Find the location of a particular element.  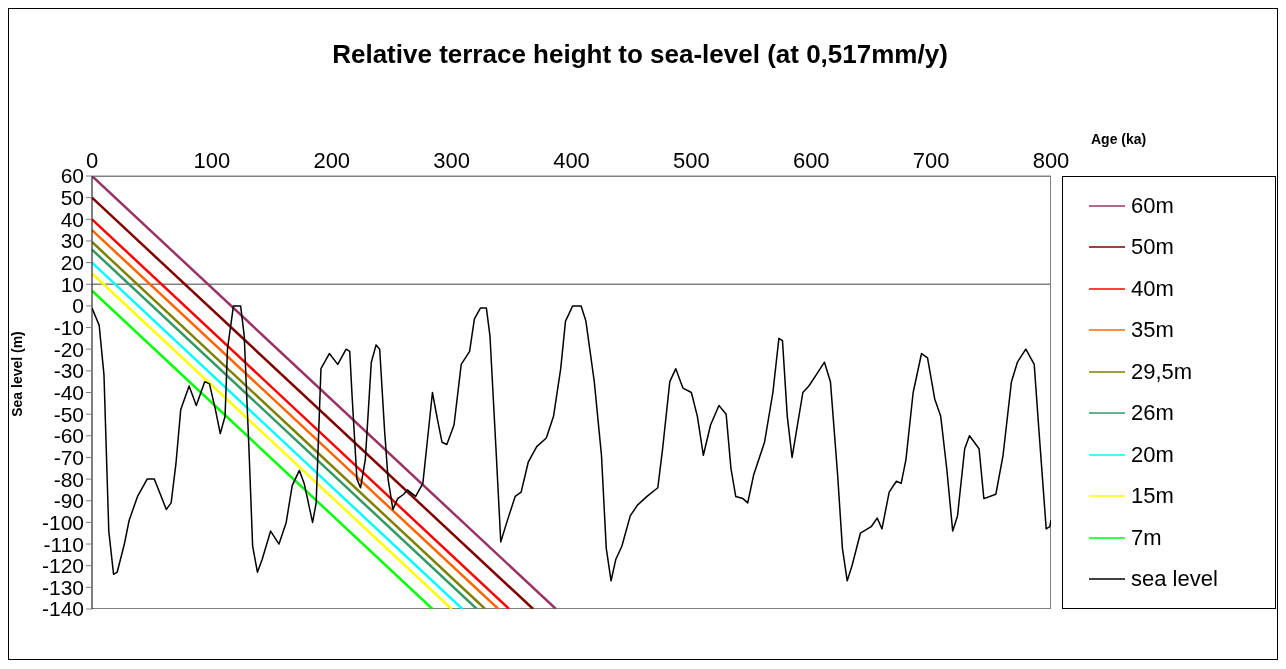

legend-label: 50m is located at coordinates (1152, 247).